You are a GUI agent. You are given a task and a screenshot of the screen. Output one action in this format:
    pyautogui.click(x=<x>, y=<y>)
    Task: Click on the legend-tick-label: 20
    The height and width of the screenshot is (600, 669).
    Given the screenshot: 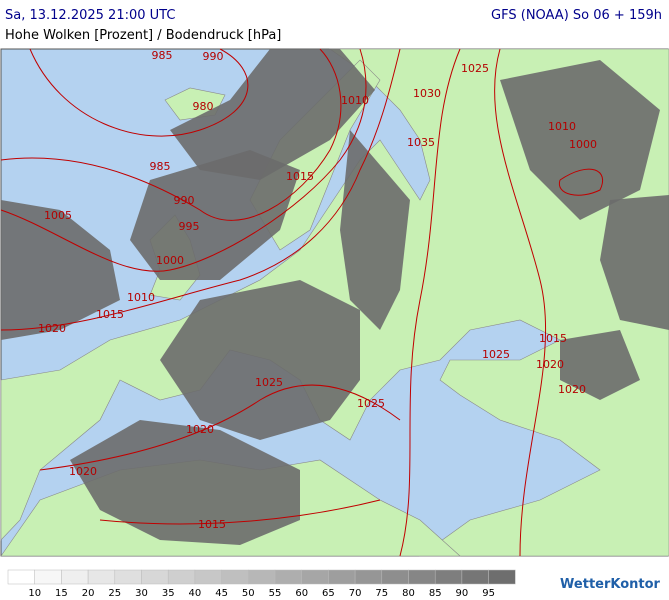 What is the action you would take?
    pyautogui.click(x=88, y=593)
    